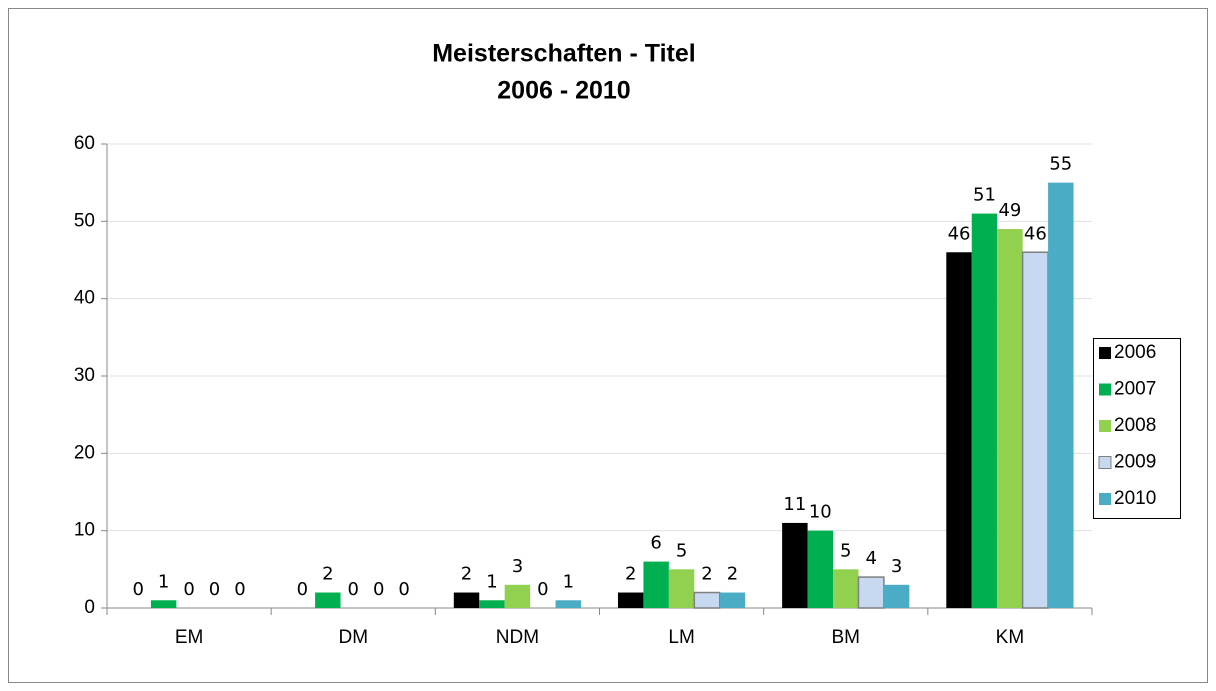 The height and width of the screenshot is (691, 1216). Describe the element at coordinates (820, 512) in the screenshot. I see `data-label: 10` at that location.